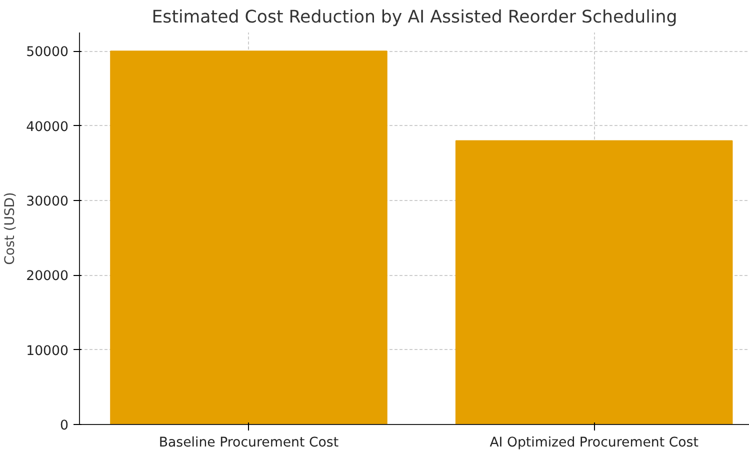 This screenshot has height=453, width=749. Describe the element at coordinates (47, 127) in the screenshot. I see `y-tick-label: 40000` at that location.